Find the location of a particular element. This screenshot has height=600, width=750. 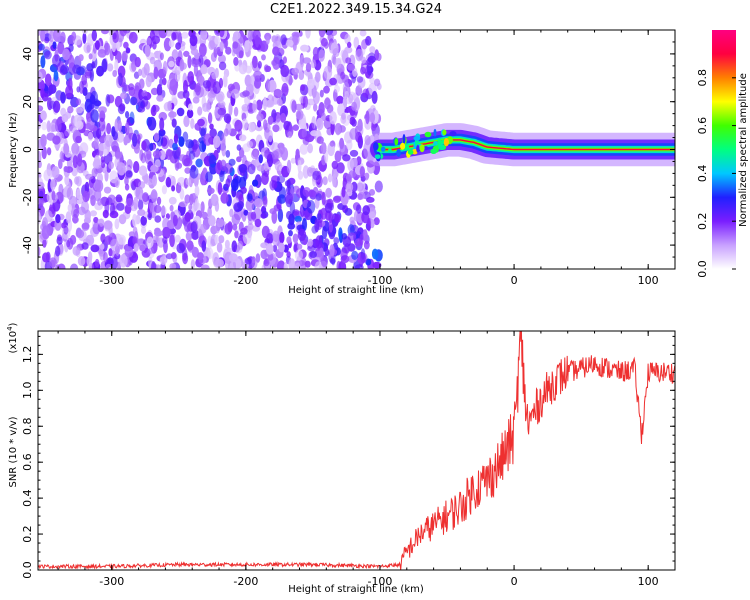

colorbar-tick-label: 0.2 is located at coordinates (702, 221).